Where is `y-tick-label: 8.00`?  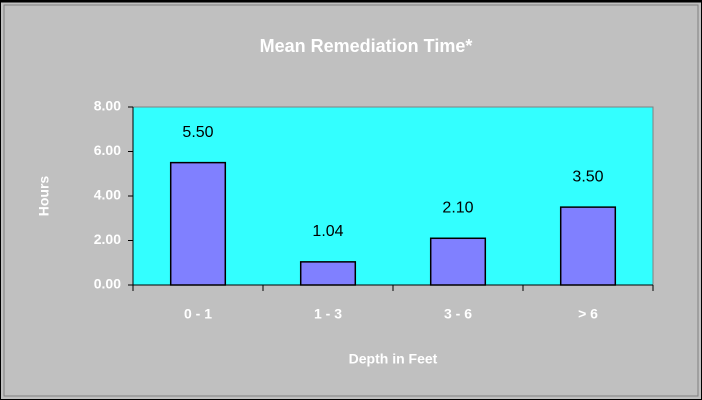
y-tick-label: 8.00 is located at coordinates (107, 106).